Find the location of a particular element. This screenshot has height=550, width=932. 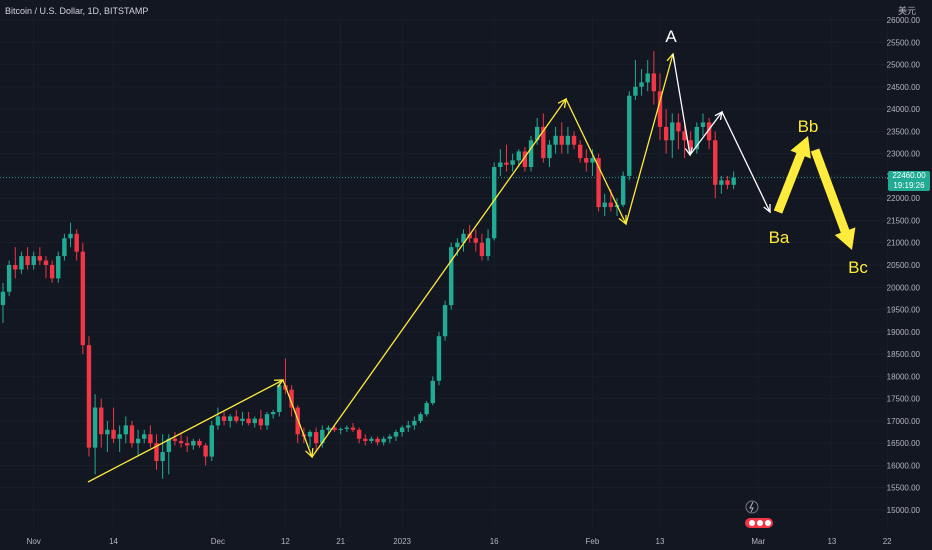

time-tick-label: Dec is located at coordinates (218, 541).